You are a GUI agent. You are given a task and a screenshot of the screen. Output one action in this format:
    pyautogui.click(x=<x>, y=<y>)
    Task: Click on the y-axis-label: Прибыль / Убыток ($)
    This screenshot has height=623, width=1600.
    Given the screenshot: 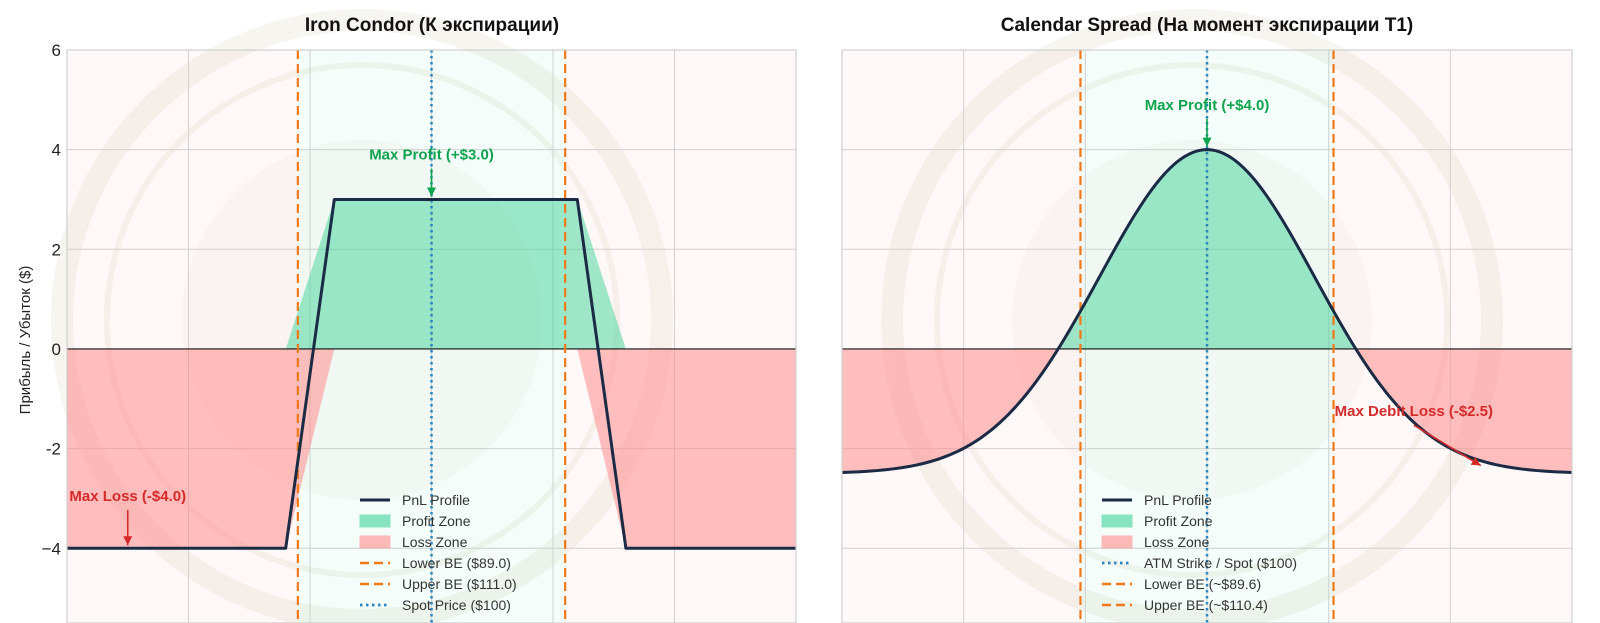 What is the action you would take?
    pyautogui.click(x=25, y=340)
    